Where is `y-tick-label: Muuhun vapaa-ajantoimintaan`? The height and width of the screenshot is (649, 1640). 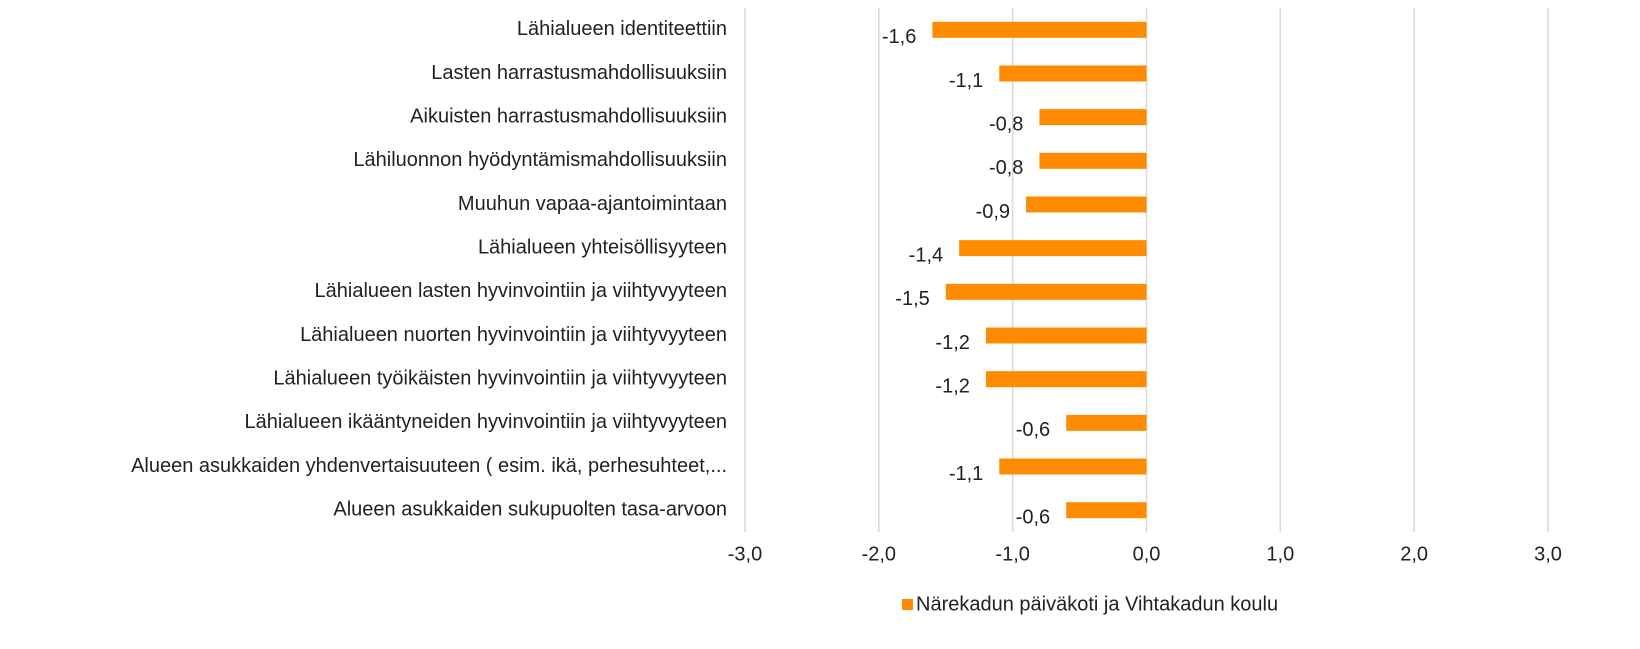 y-tick-label: Muuhun vapaa-ajantoimintaan is located at coordinates (592, 204).